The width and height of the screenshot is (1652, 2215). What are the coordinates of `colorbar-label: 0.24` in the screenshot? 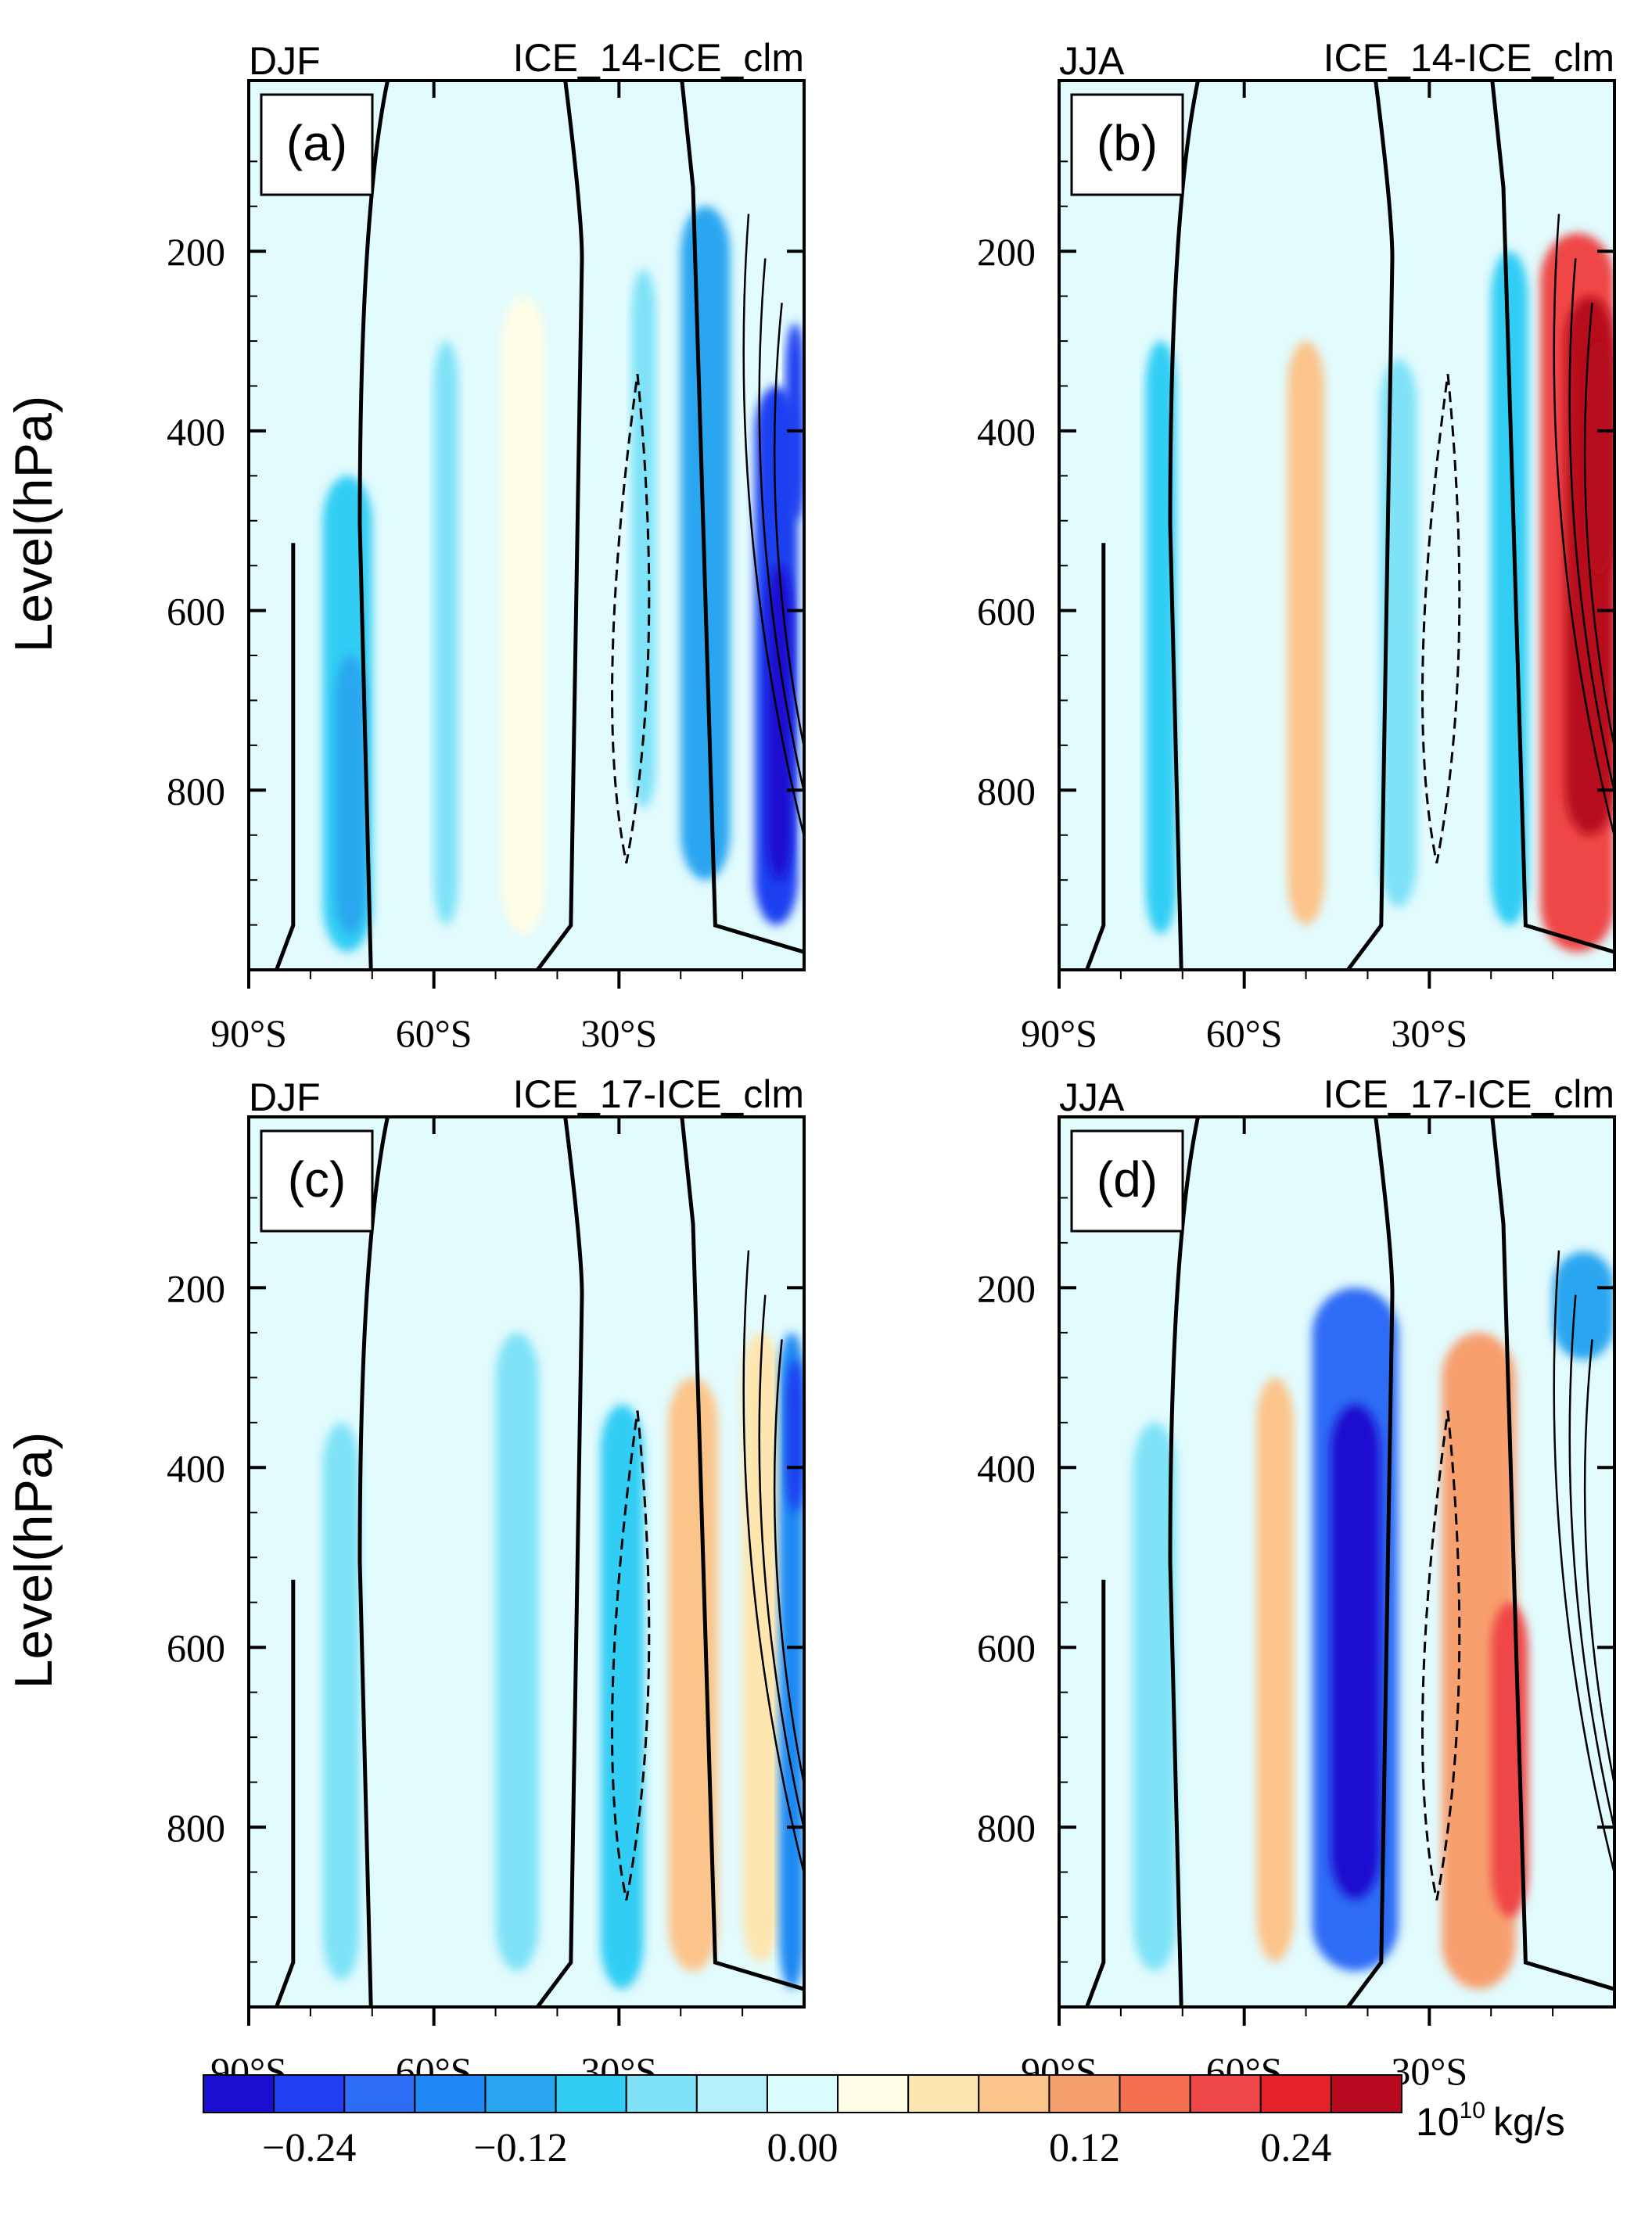 It's located at (1296, 2148).